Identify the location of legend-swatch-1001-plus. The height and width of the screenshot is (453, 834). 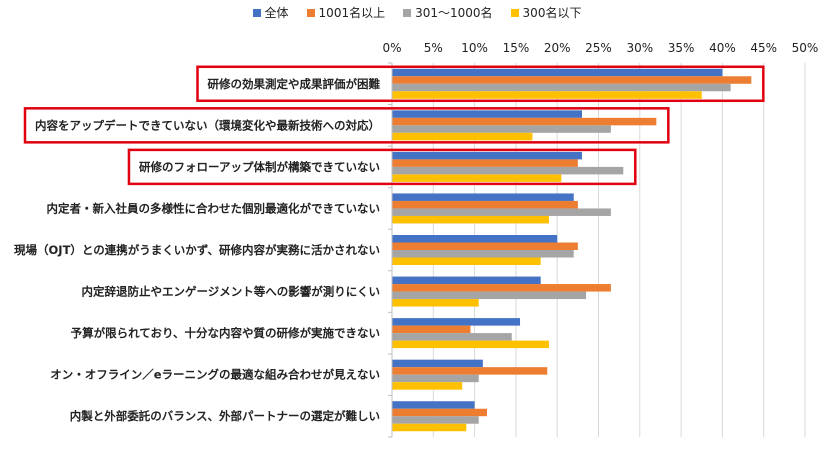
(310, 12).